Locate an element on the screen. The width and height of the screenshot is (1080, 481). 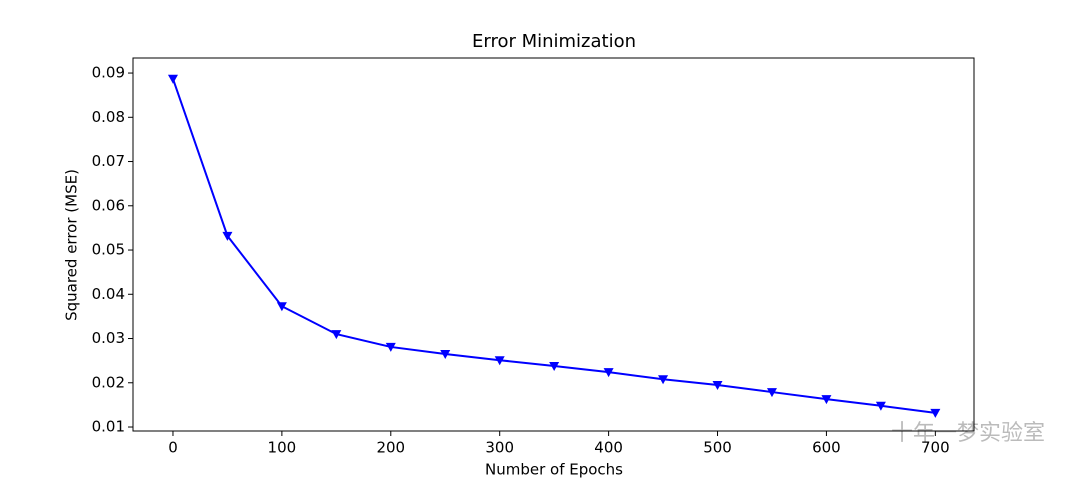
x-tick-label: 700 is located at coordinates (935, 448).